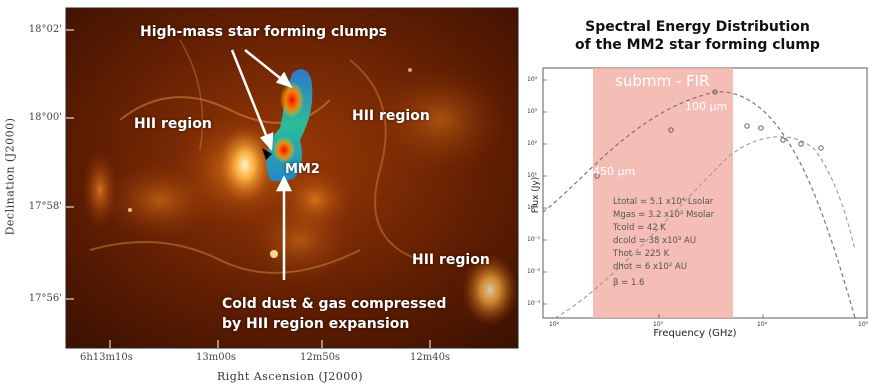 The height and width of the screenshot is (392, 870). What do you see at coordinates (663, 193) in the screenshot?
I see `submm-fir-band` at bounding box center [663, 193].